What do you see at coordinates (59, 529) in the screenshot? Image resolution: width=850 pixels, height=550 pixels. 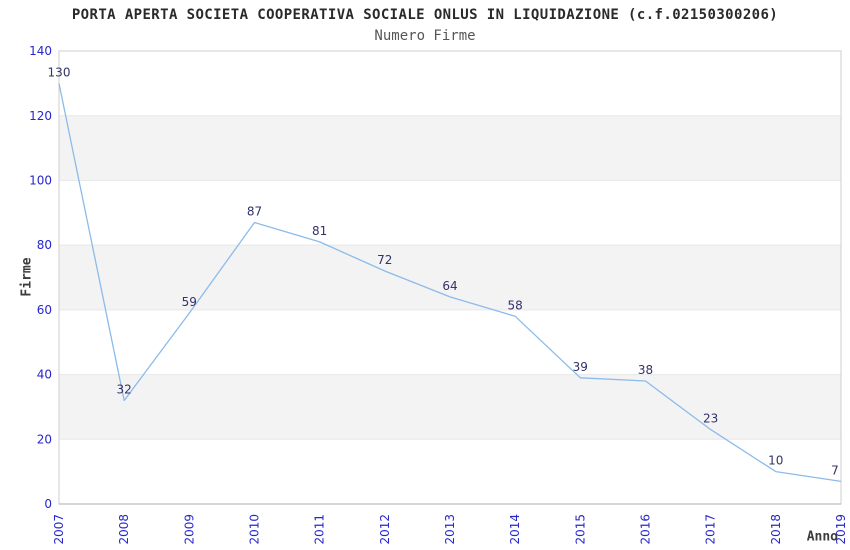 I see `x-tick-label: 2007` at bounding box center [59, 529].